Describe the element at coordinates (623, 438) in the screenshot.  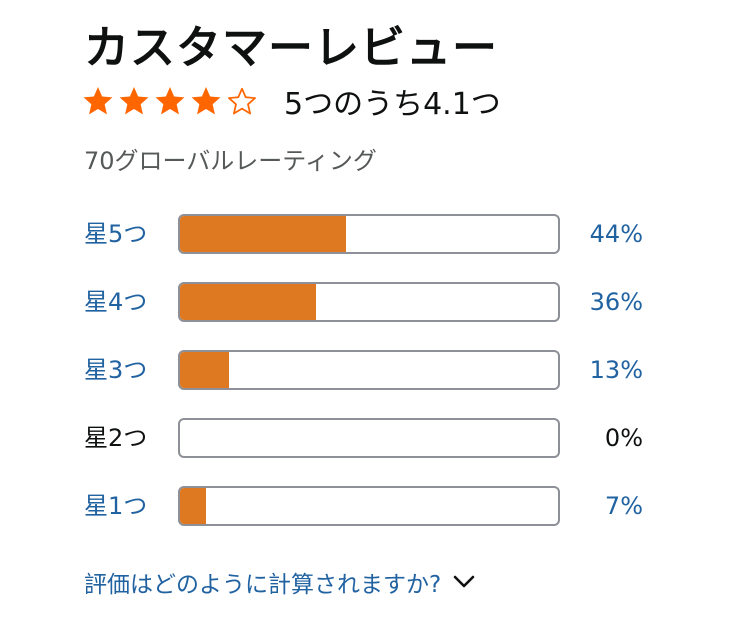
I see `histogram-percent: 0%` at that location.